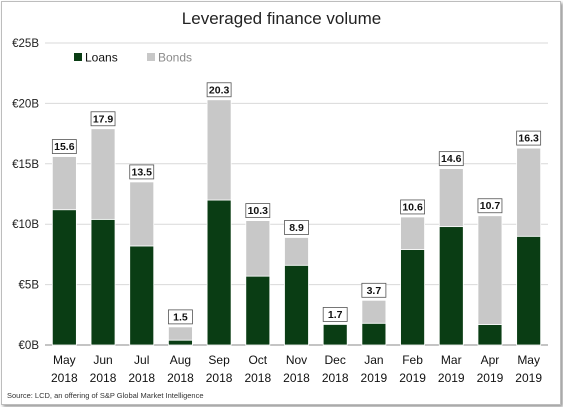 The height and width of the screenshot is (407, 563). I want to click on total-label: 16.3, so click(528, 139).